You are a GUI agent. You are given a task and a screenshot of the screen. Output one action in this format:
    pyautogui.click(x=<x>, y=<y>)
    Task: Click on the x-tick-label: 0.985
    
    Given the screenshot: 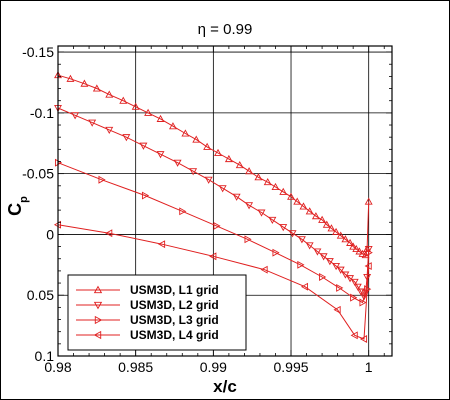 What is the action you would take?
    pyautogui.click(x=135, y=367)
    